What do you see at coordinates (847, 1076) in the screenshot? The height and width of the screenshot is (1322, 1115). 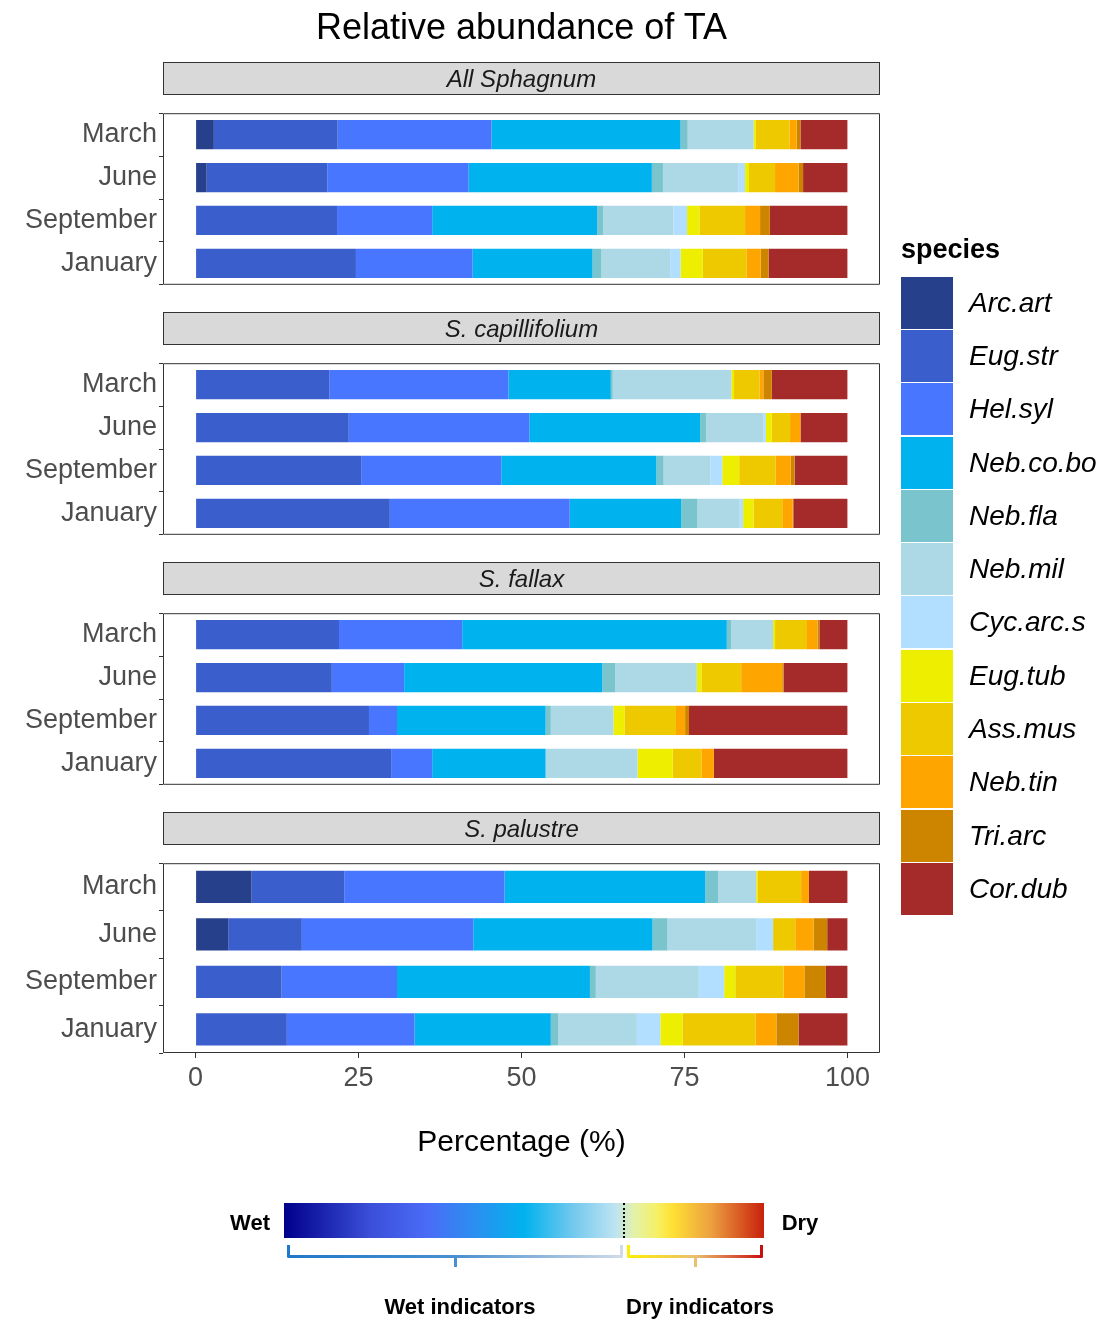 I see `x-tick-label: 100` at bounding box center [847, 1076].